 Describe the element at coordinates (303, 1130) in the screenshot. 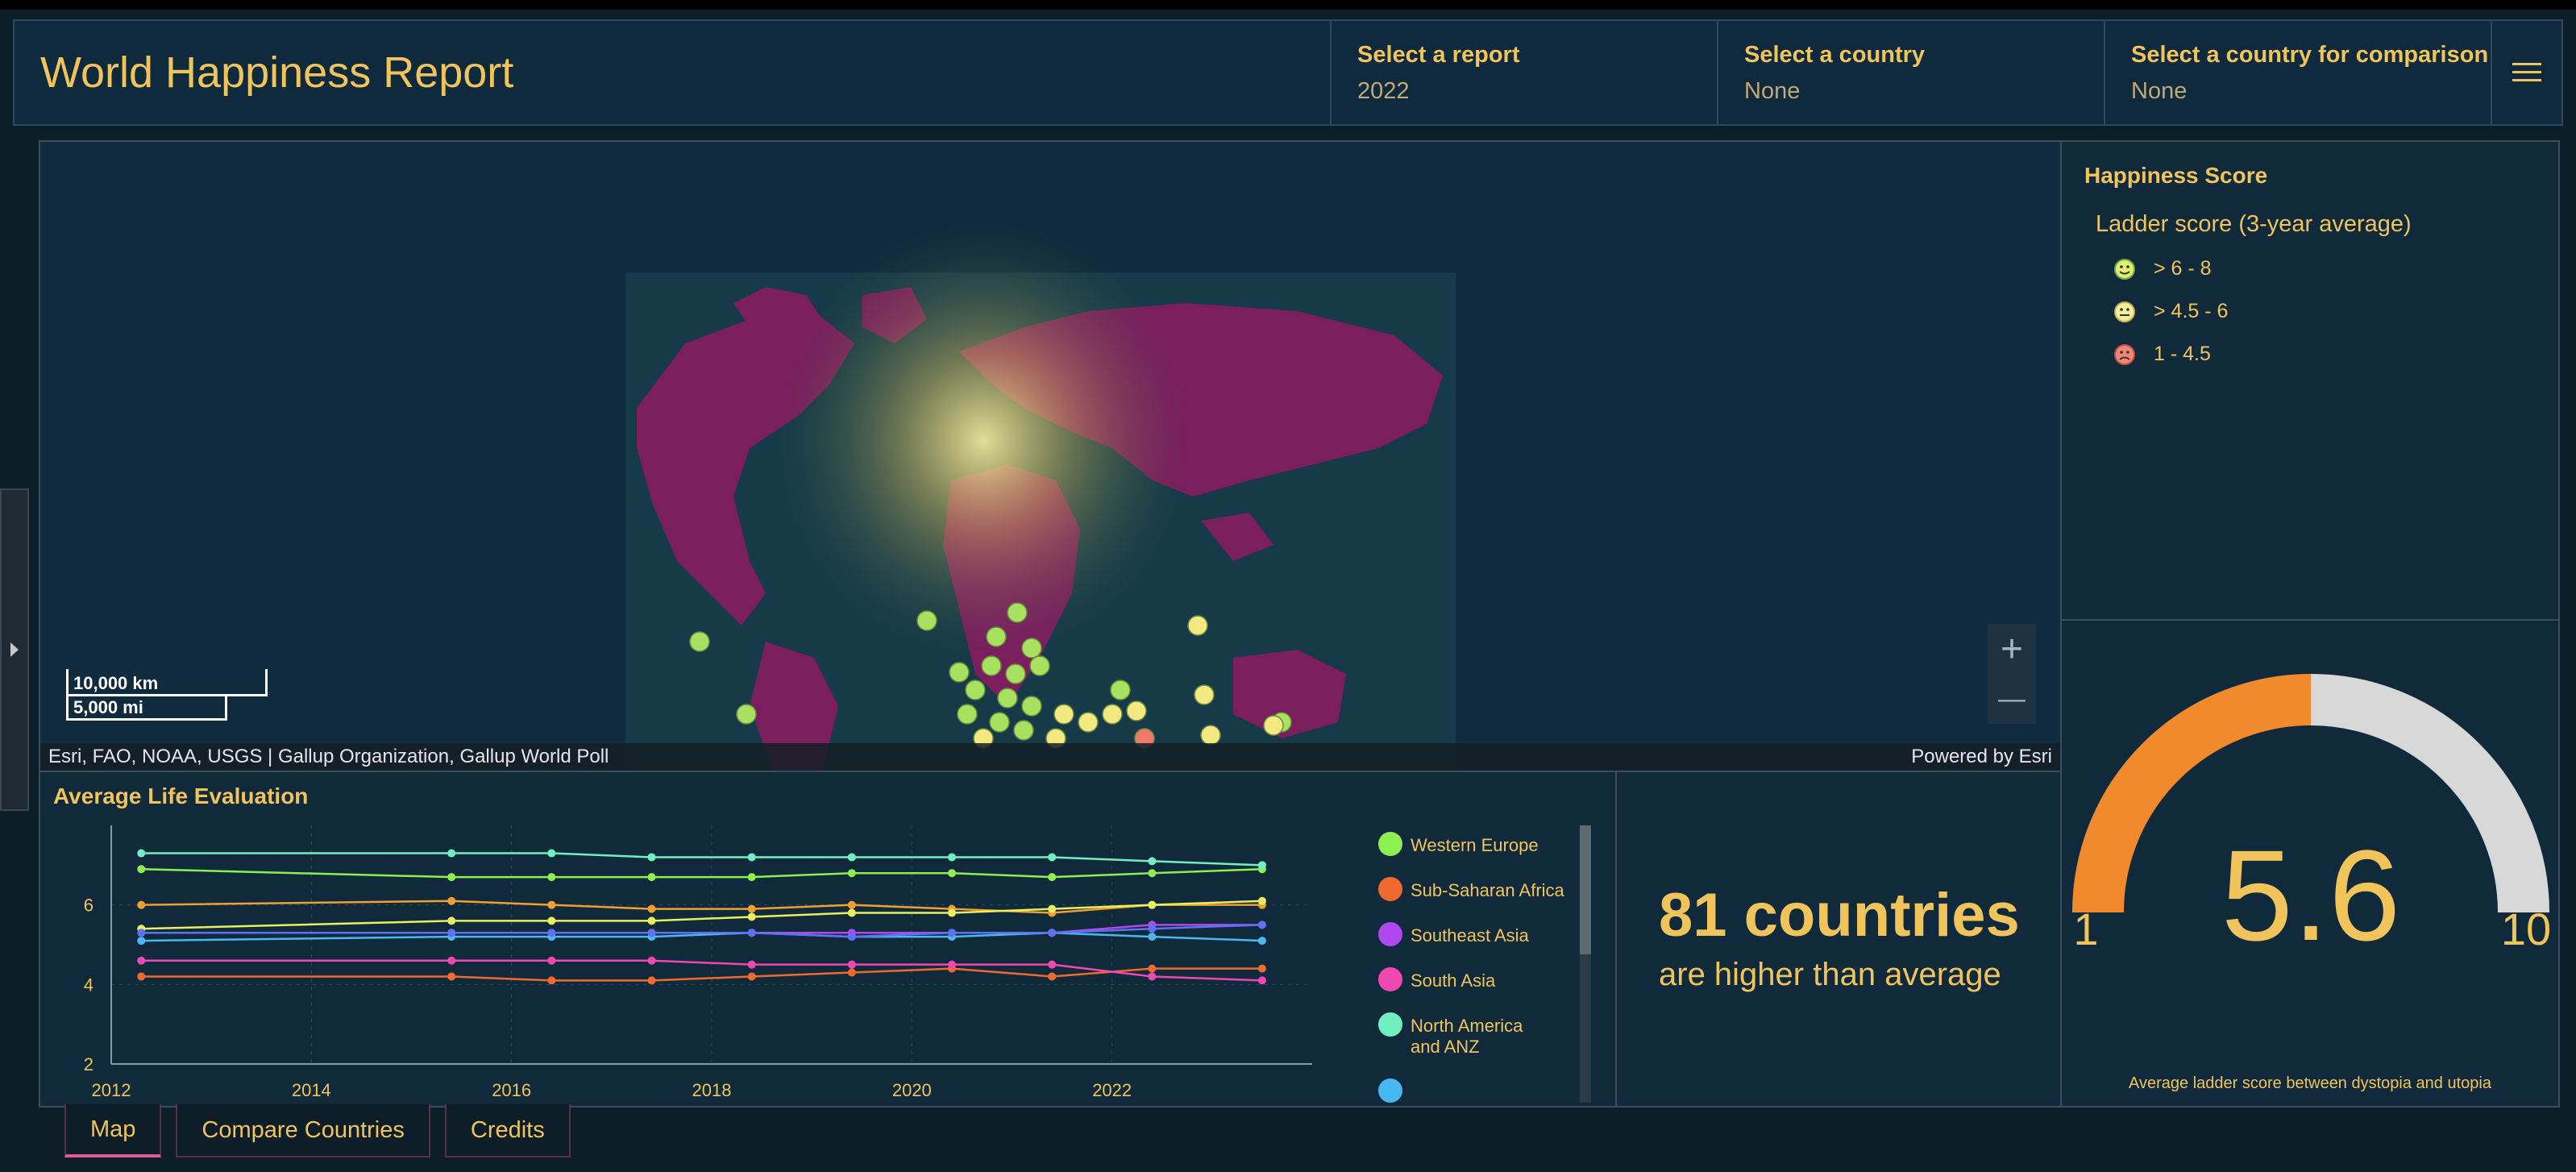

I see `tab-compare-countries: Compare Countries` at that location.